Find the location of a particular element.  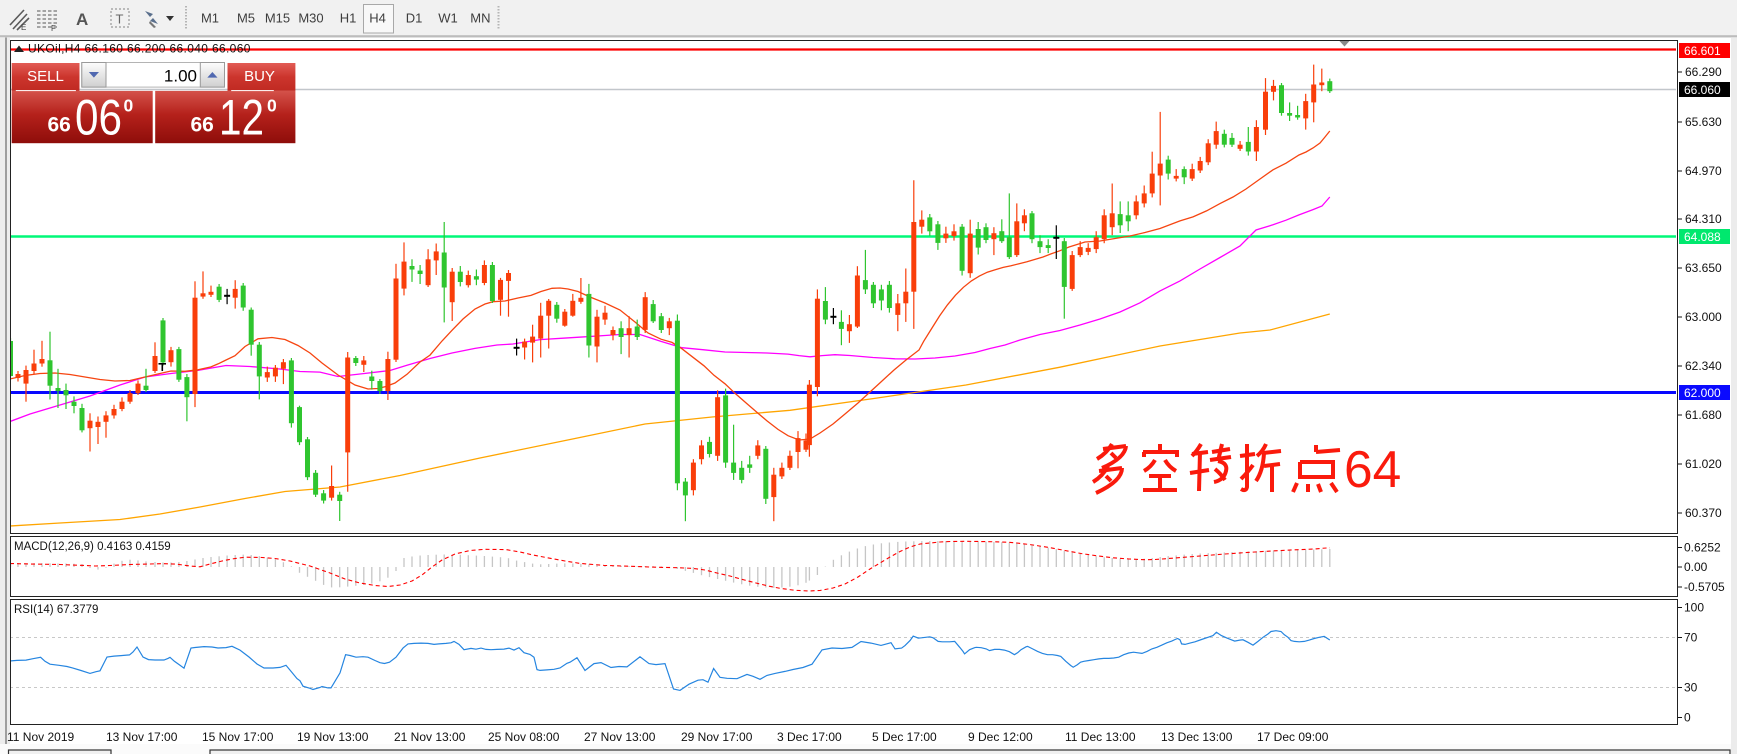

svg-text: 64 is located at coordinates (1372, 469).